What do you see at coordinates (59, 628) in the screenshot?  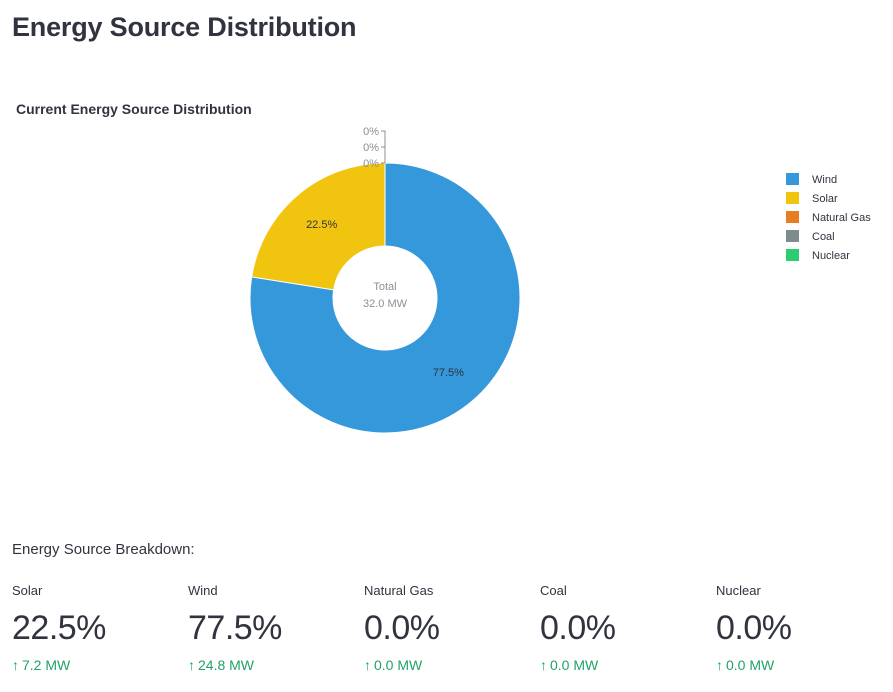 I see `metric-value: 22.5%` at bounding box center [59, 628].